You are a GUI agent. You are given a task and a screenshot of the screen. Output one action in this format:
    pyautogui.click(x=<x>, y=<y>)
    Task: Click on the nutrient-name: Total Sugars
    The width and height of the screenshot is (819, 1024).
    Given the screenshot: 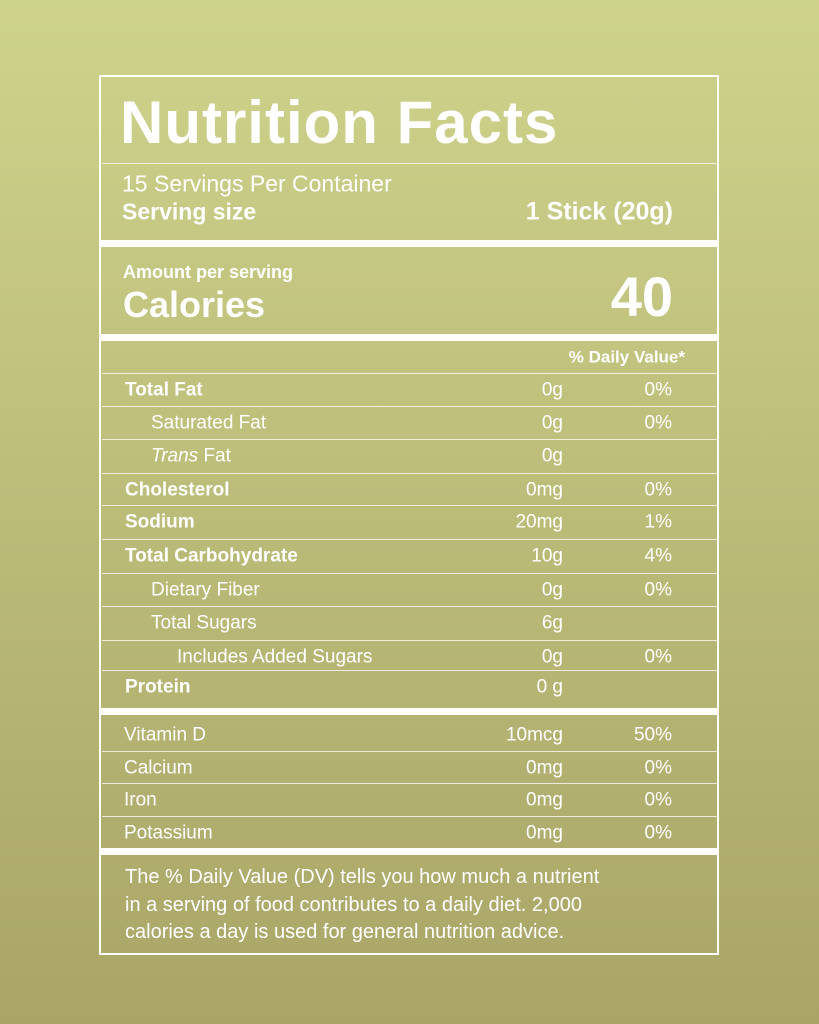 What is the action you would take?
    pyautogui.click(x=204, y=623)
    